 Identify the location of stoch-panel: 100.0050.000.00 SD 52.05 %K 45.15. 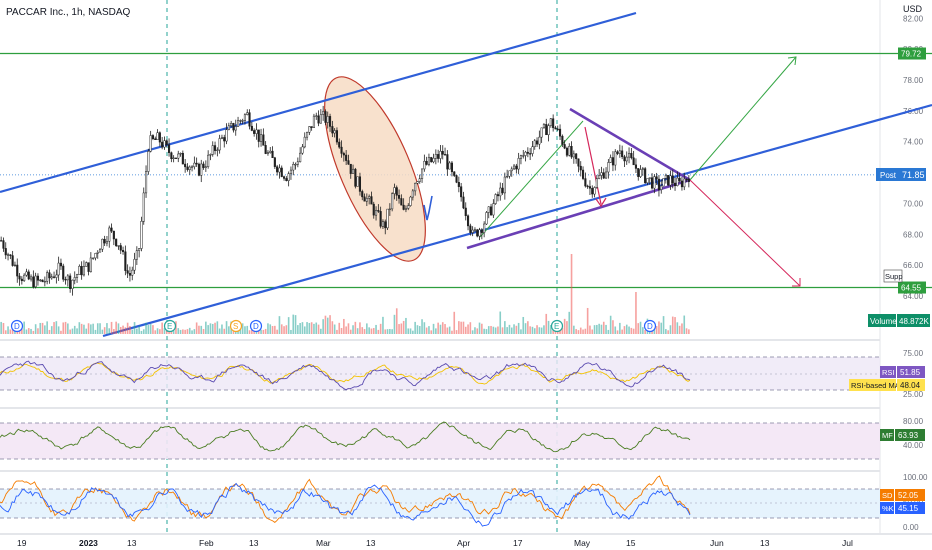
(464, 502).